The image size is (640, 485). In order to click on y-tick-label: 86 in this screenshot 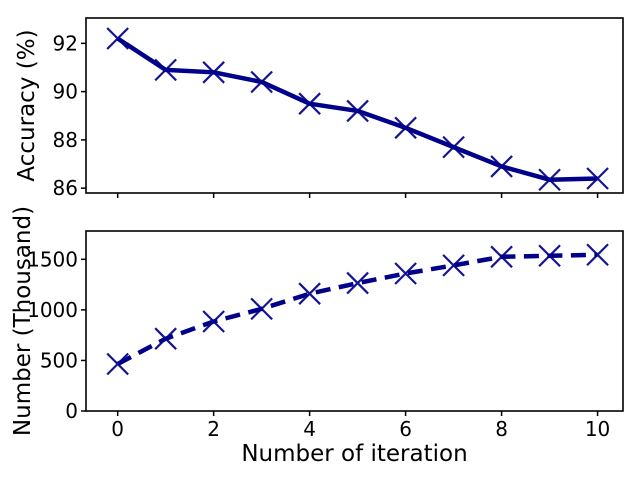, I will do `click(65, 188)`.